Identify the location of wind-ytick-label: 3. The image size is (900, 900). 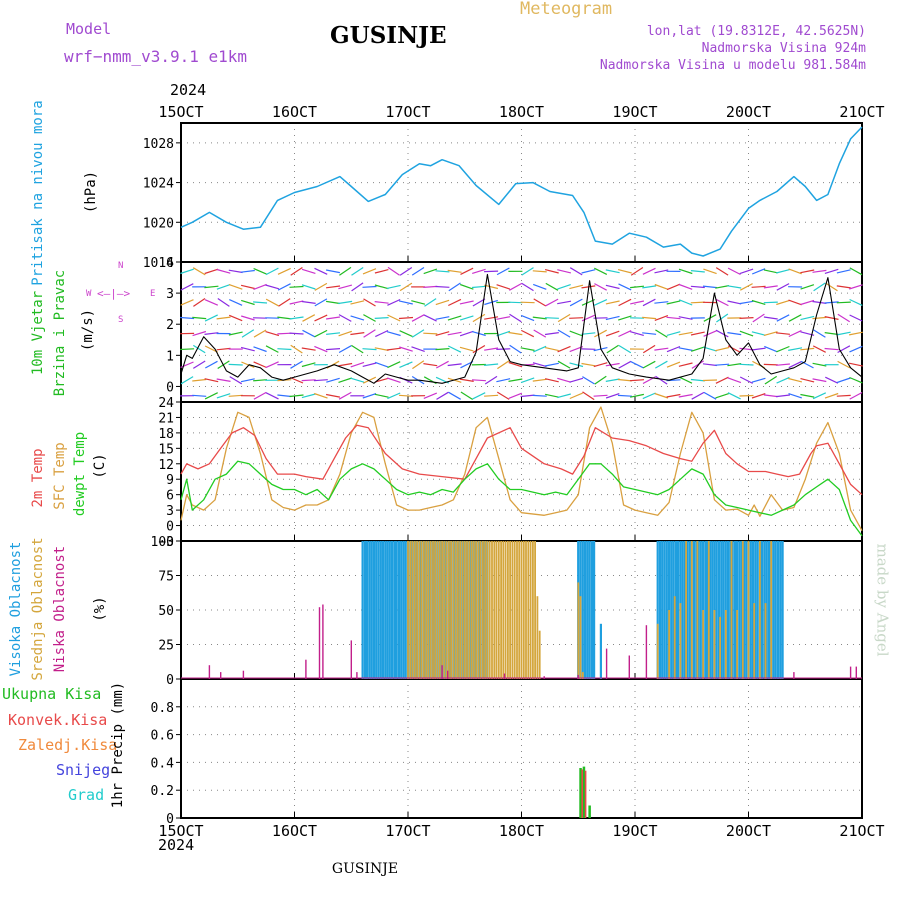
(170, 294).